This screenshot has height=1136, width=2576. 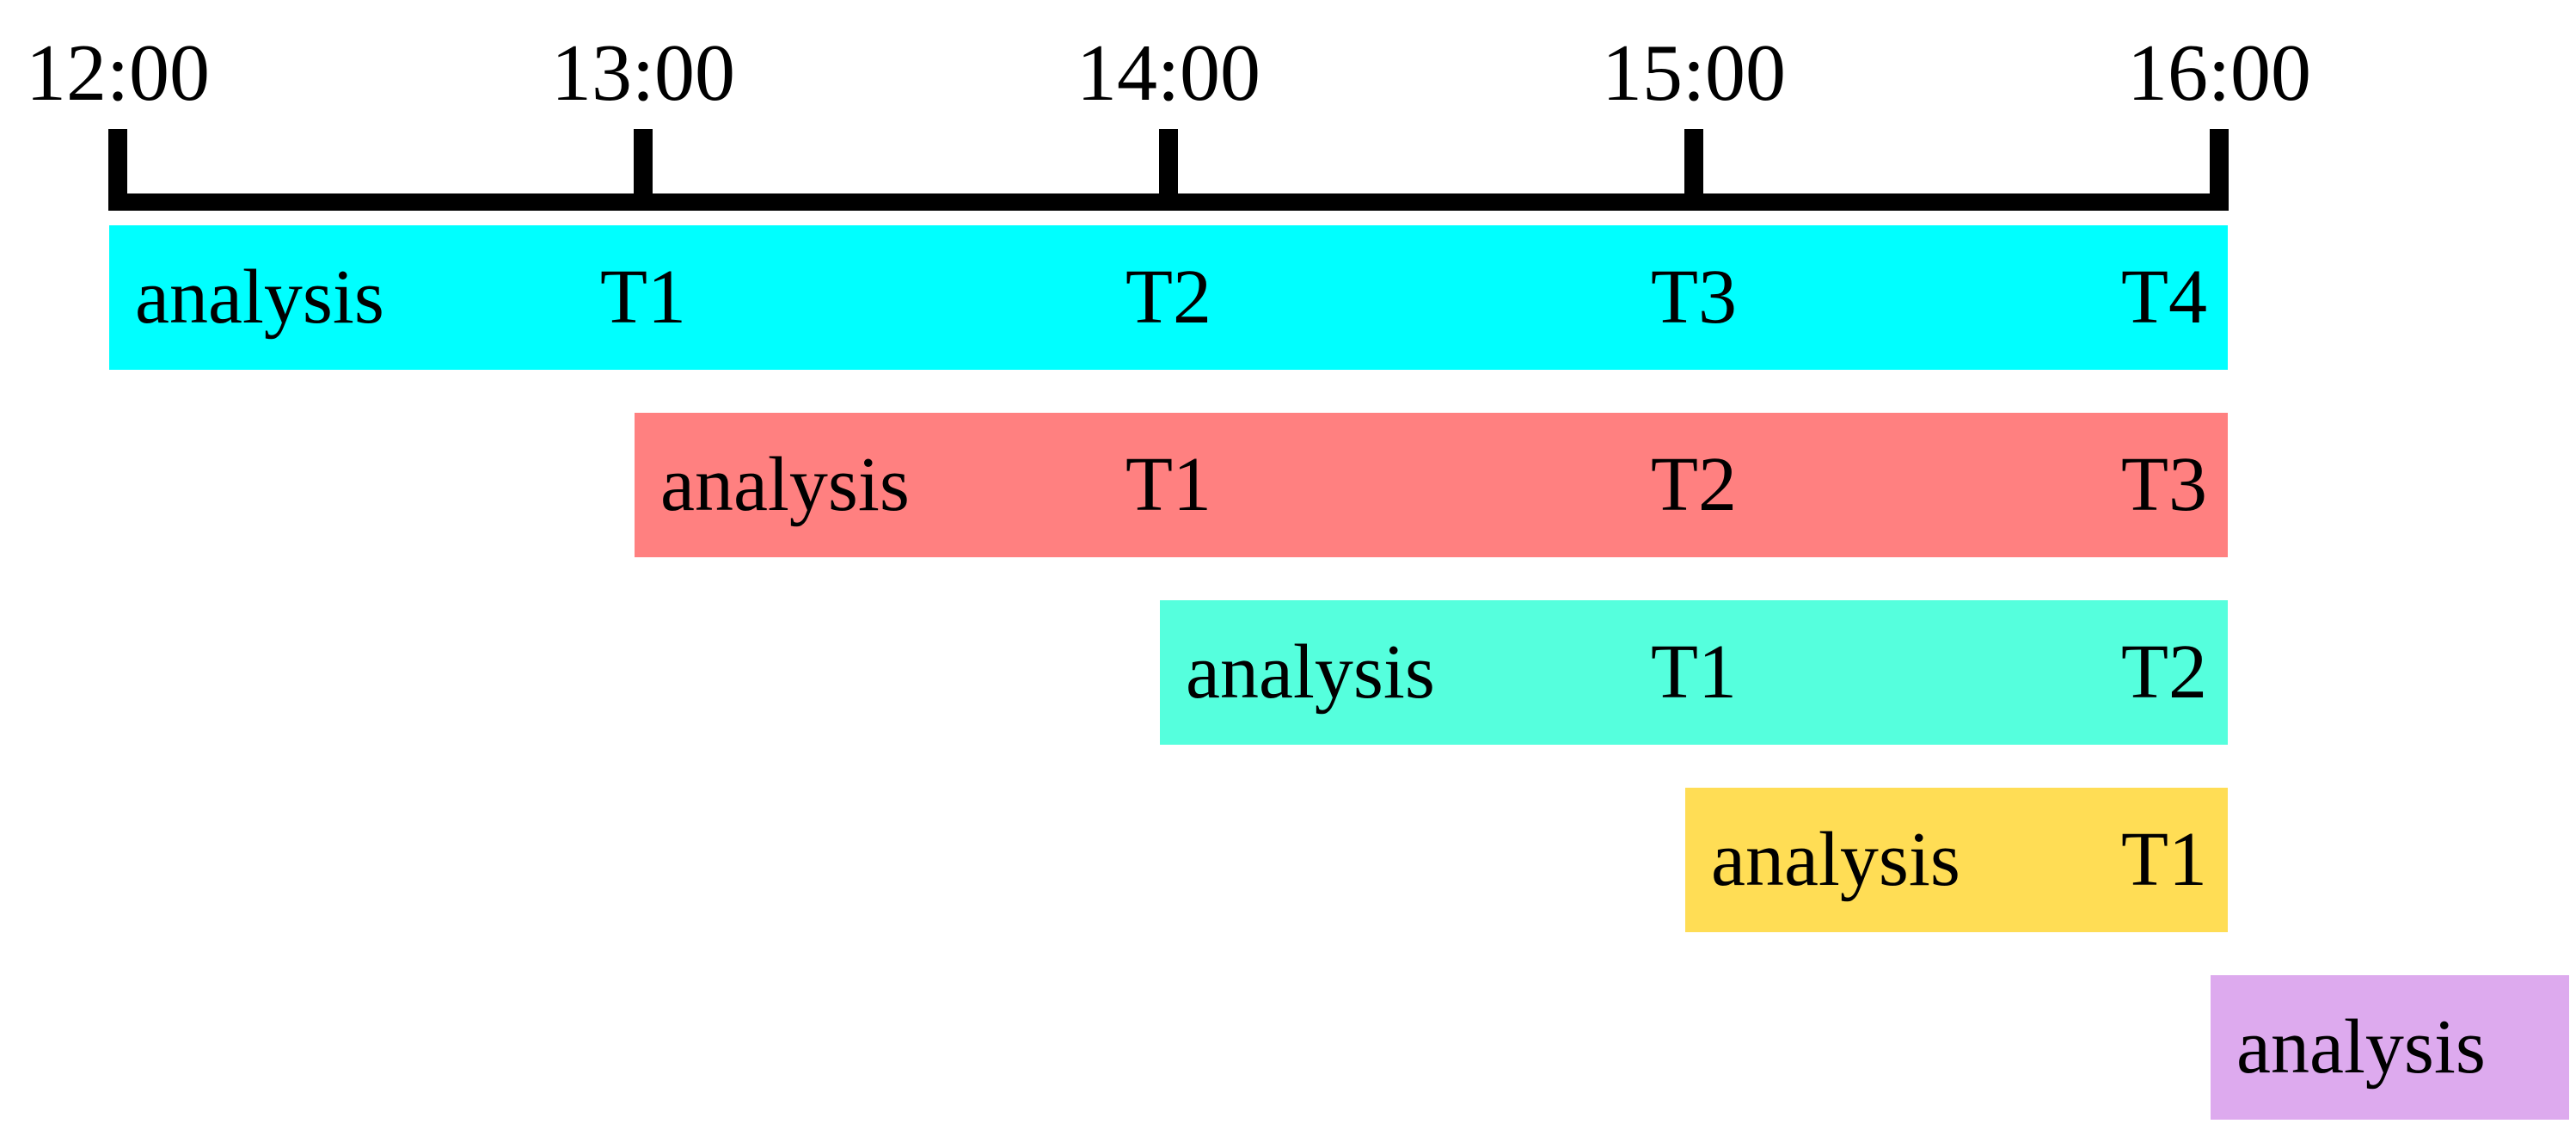 What do you see at coordinates (1168, 73) in the screenshot?
I see `tick-label: 14:00` at bounding box center [1168, 73].